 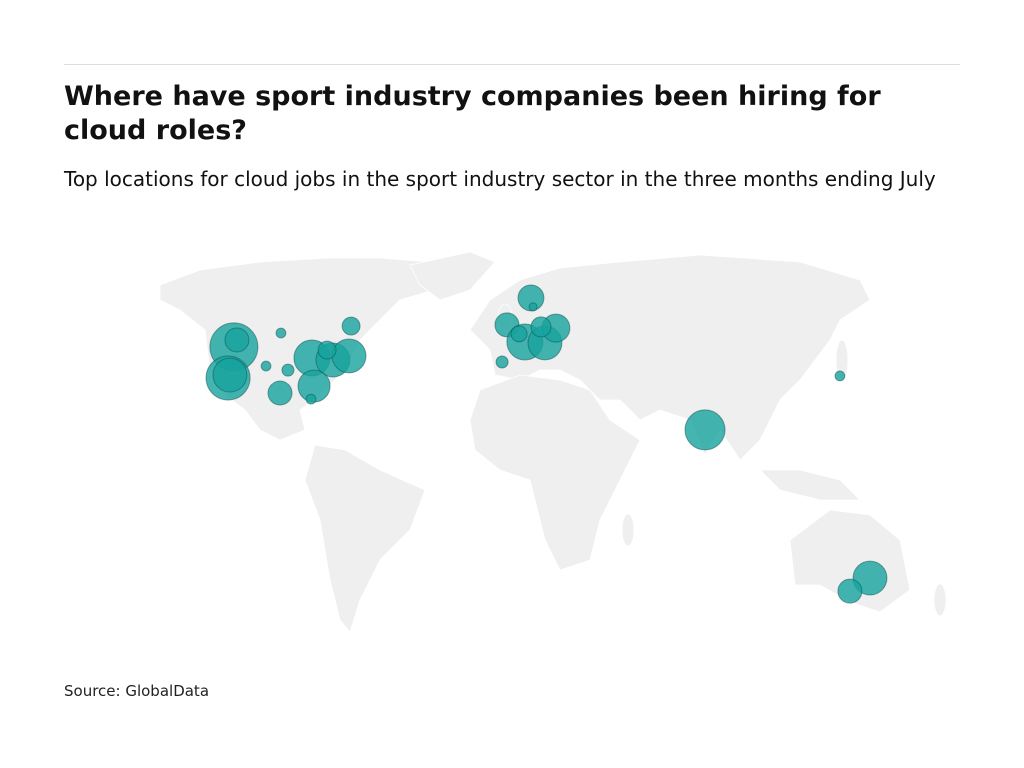 What do you see at coordinates (137, 691) in the screenshot?
I see `source: Source: GlobalData` at bounding box center [137, 691].